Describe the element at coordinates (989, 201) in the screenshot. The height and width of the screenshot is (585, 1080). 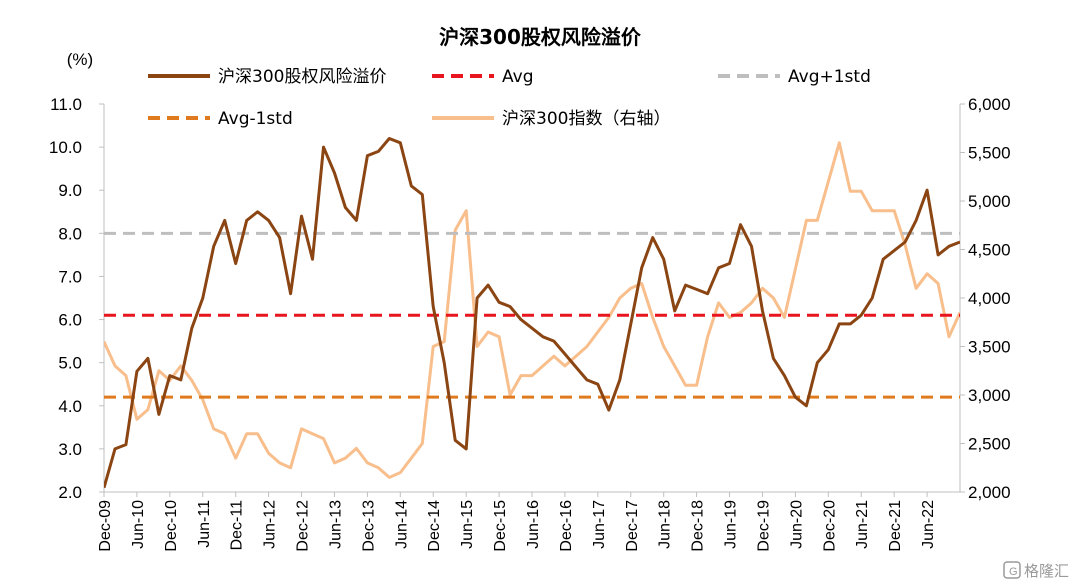
I see `right-tick-label: 5,000` at that location.